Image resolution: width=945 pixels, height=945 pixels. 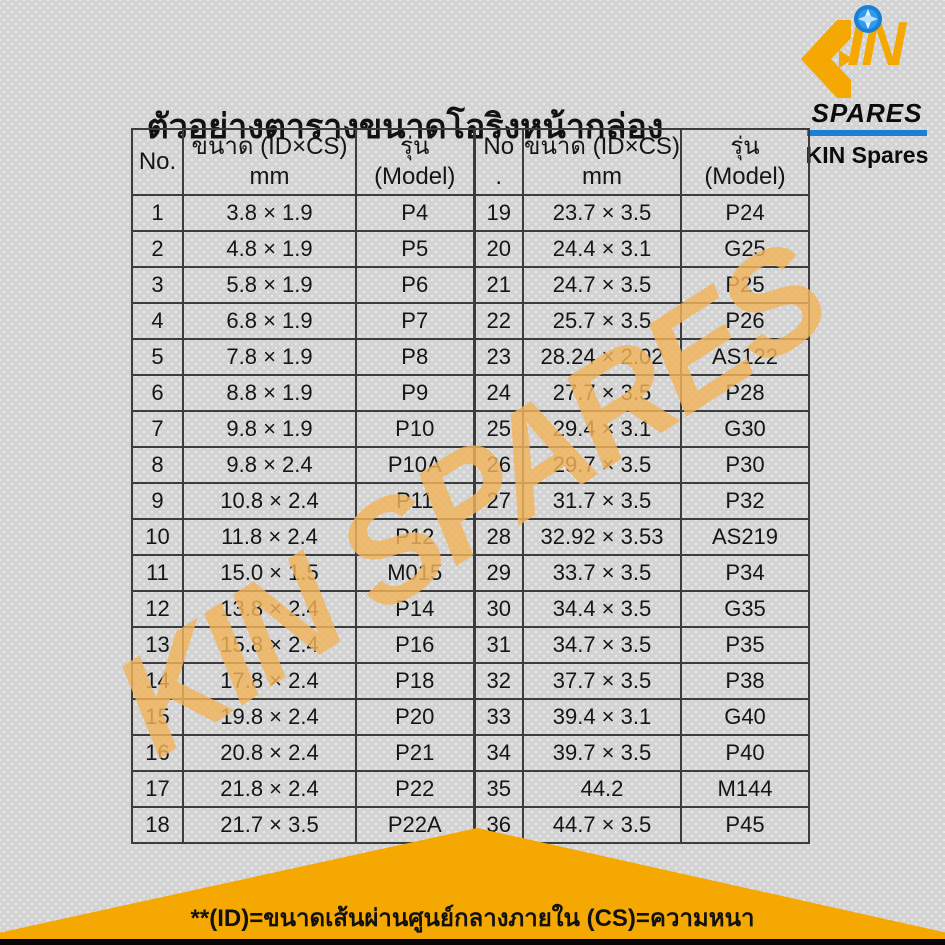 I want to click on table-cell: 26, so click(x=498, y=465).